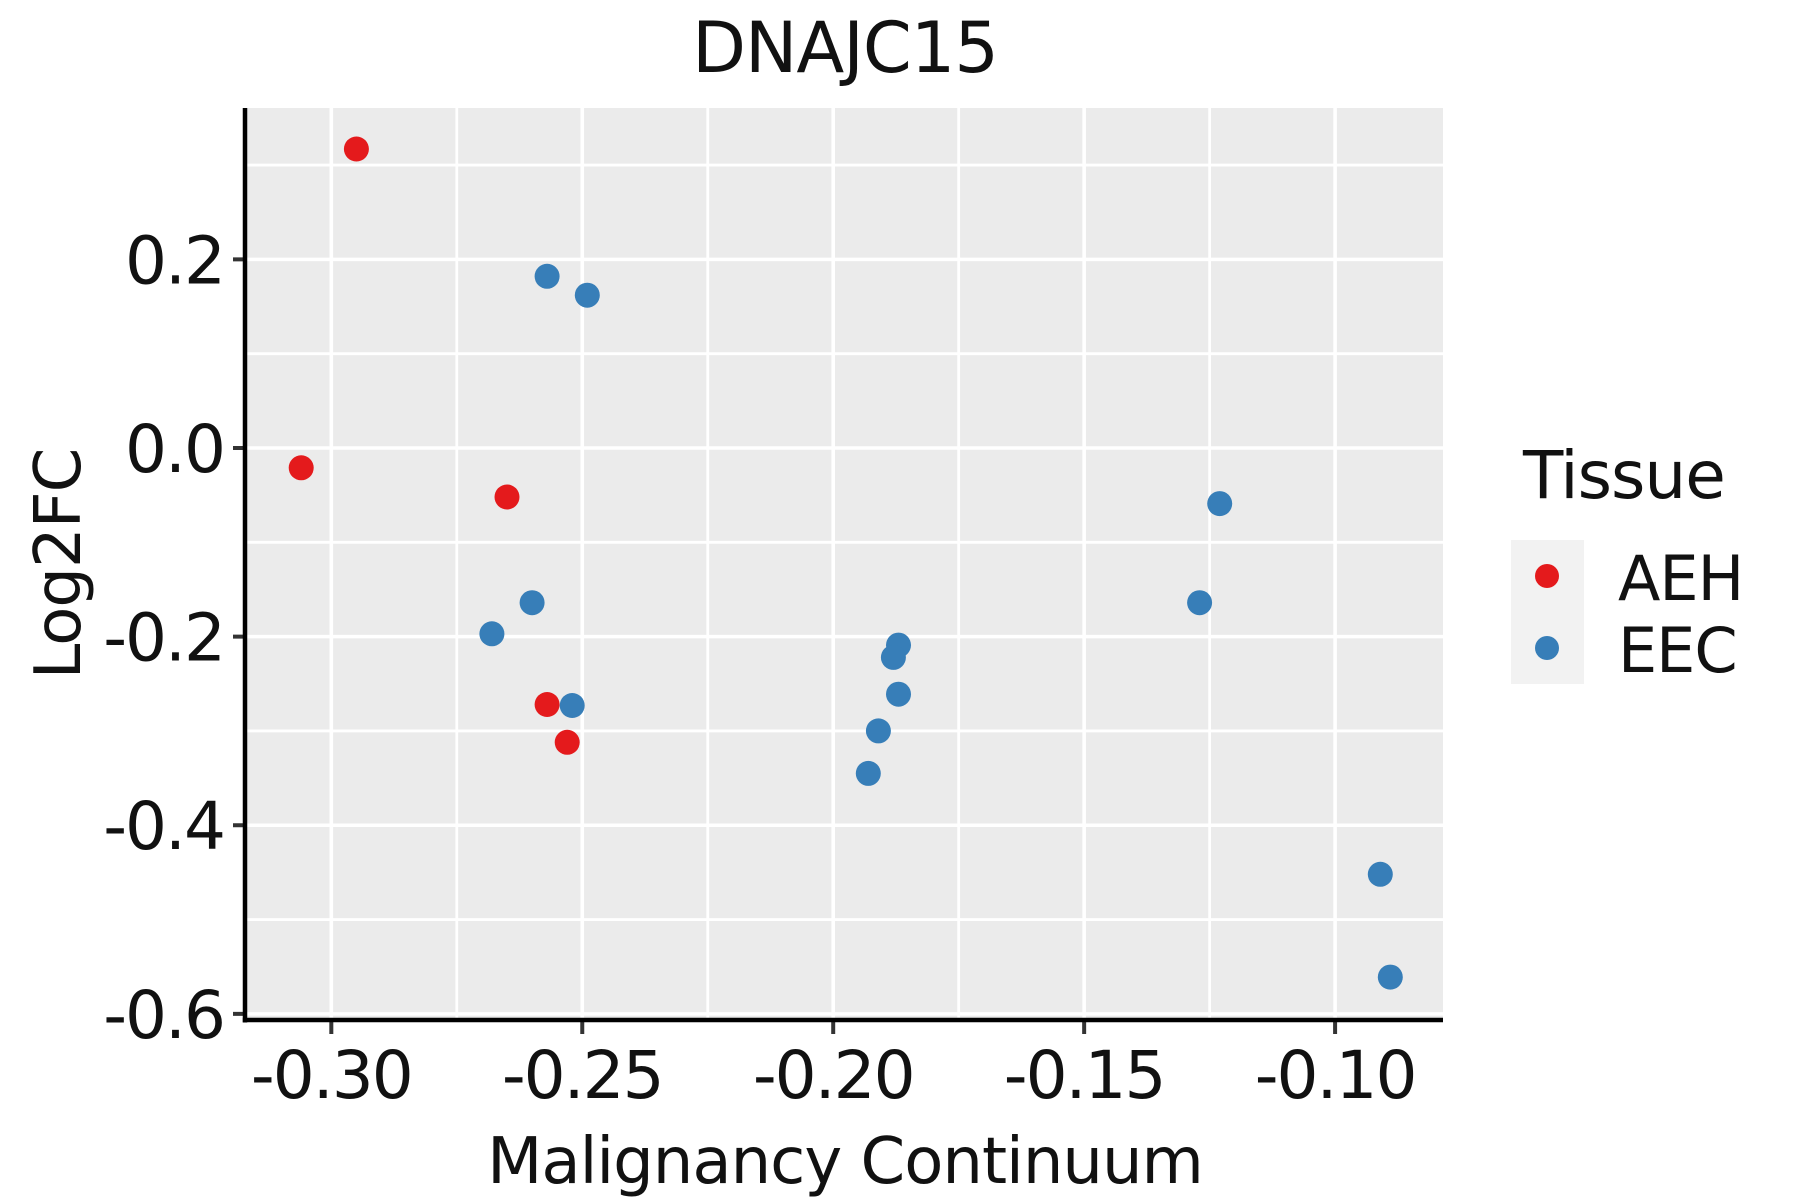  What do you see at coordinates (833, 1075) in the screenshot?
I see `x-tick-label: -0.20` at bounding box center [833, 1075].